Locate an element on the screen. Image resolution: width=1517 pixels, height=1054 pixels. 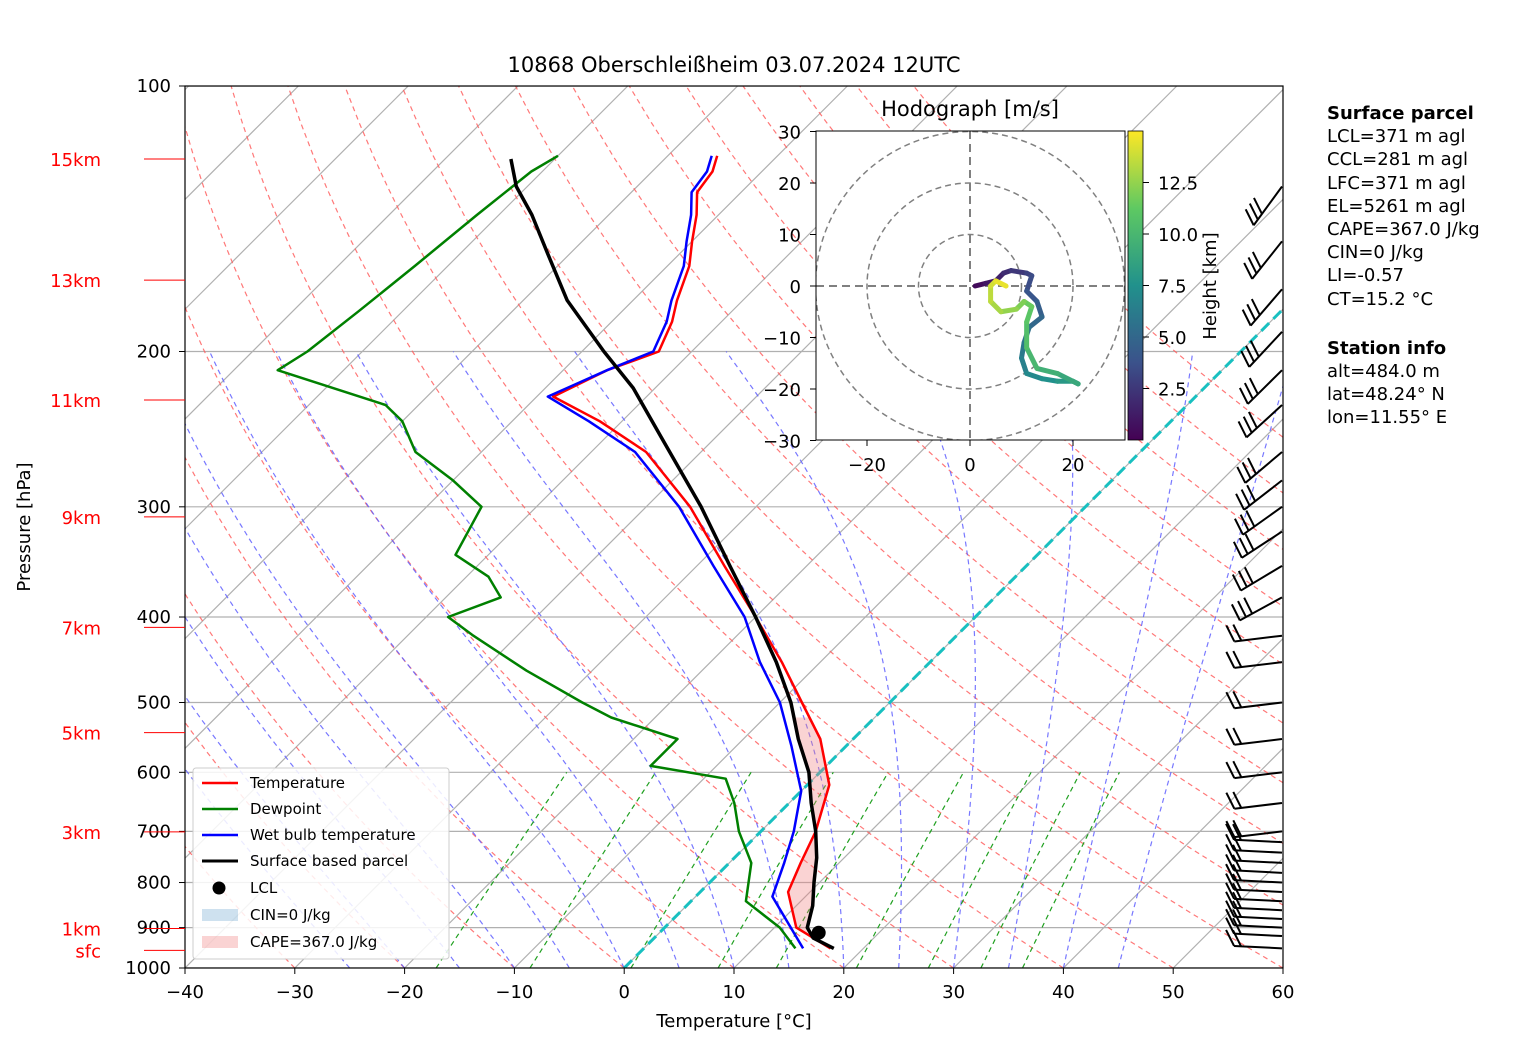
legend-label-parcel: Surface based parcel is located at coordinates (329, 861).